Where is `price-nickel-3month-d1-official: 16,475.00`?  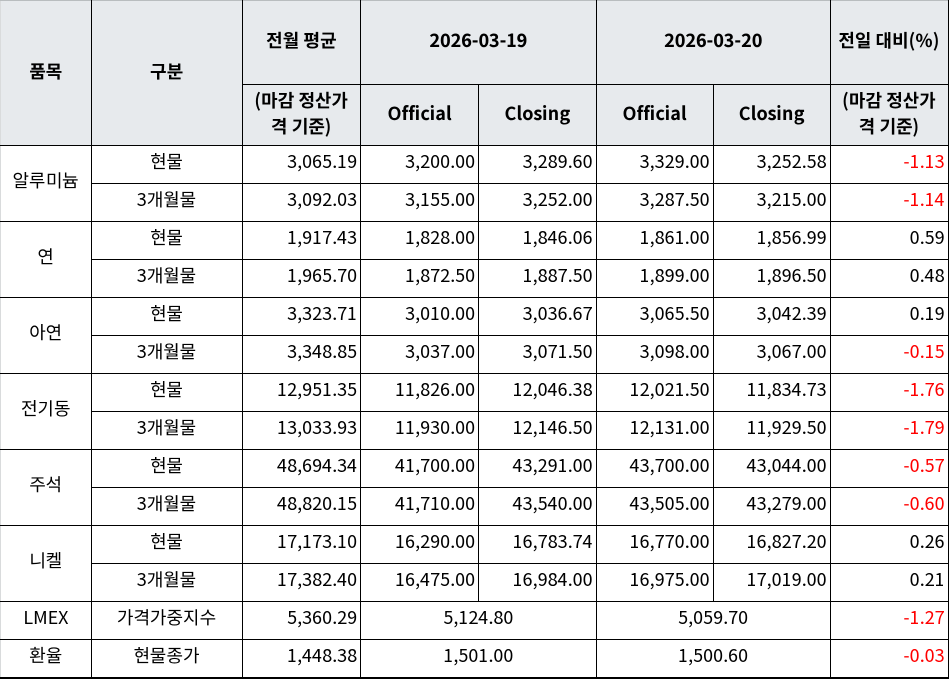
price-nickel-3month-d1-official: 16,475.00 is located at coordinates (419, 582).